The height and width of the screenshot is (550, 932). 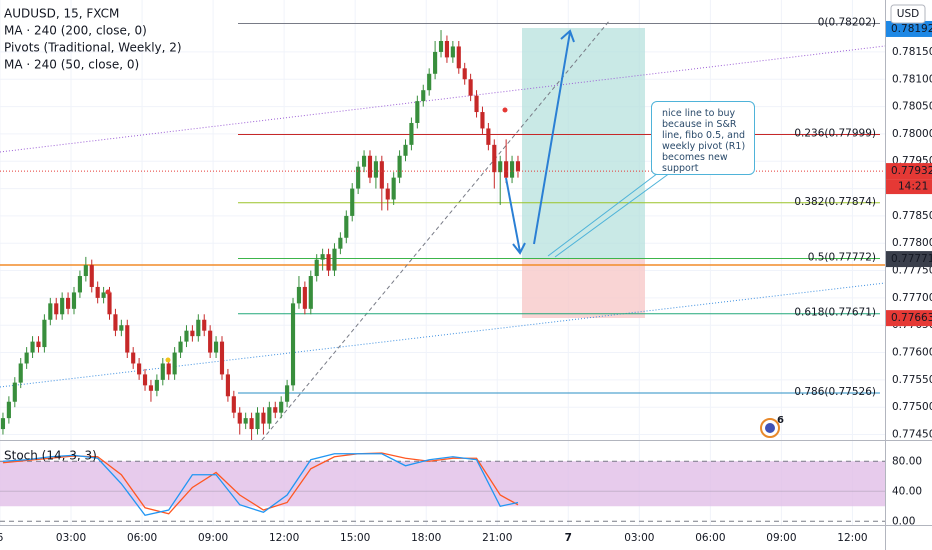 I want to click on y-tick-label: 0.77700, so click(x=912, y=298).